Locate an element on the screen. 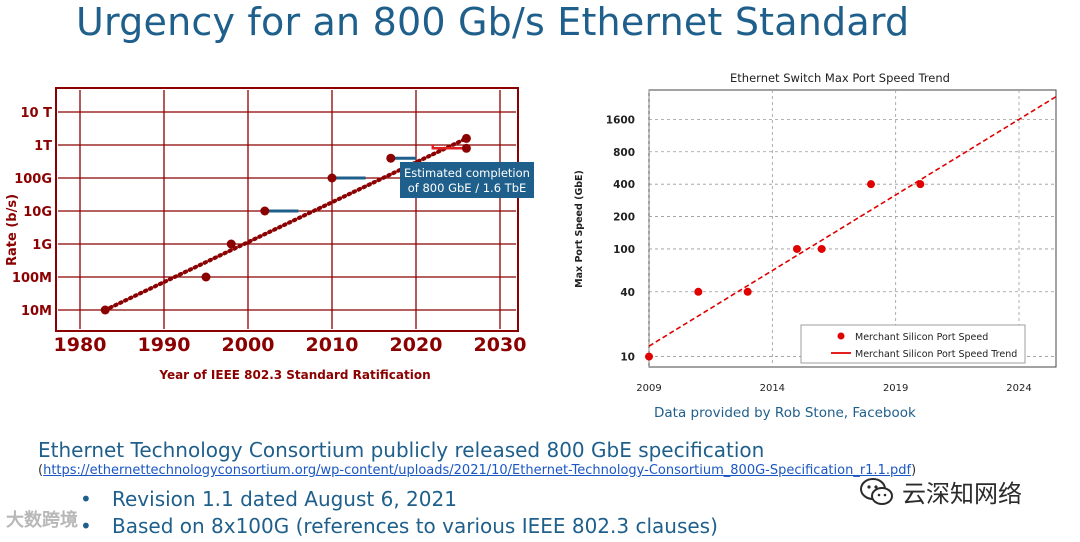  bullet-revision: • Revision 1.1 dated August 6, 2021 is located at coordinates (268, 499).